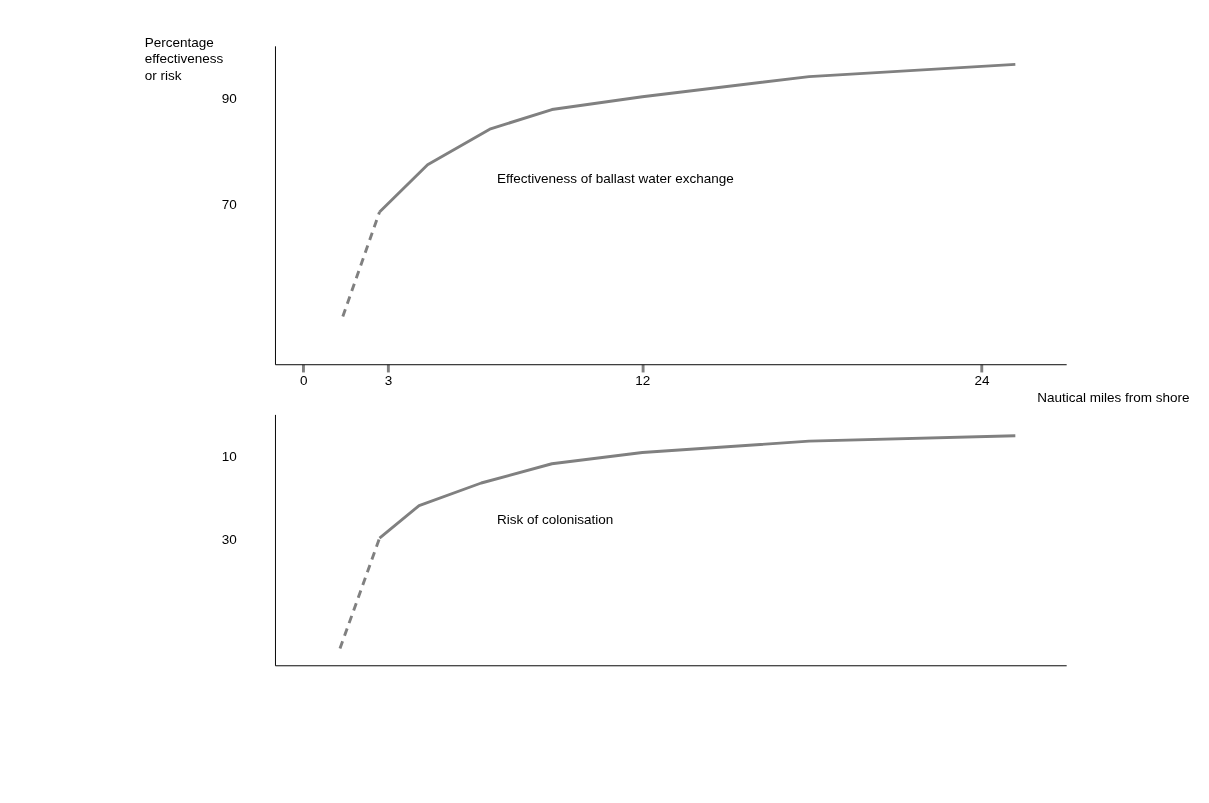 Image resolution: width=1209 pixels, height=803 pixels. What do you see at coordinates (229, 205) in the screenshot?
I see `y-tick-label: 70` at bounding box center [229, 205].